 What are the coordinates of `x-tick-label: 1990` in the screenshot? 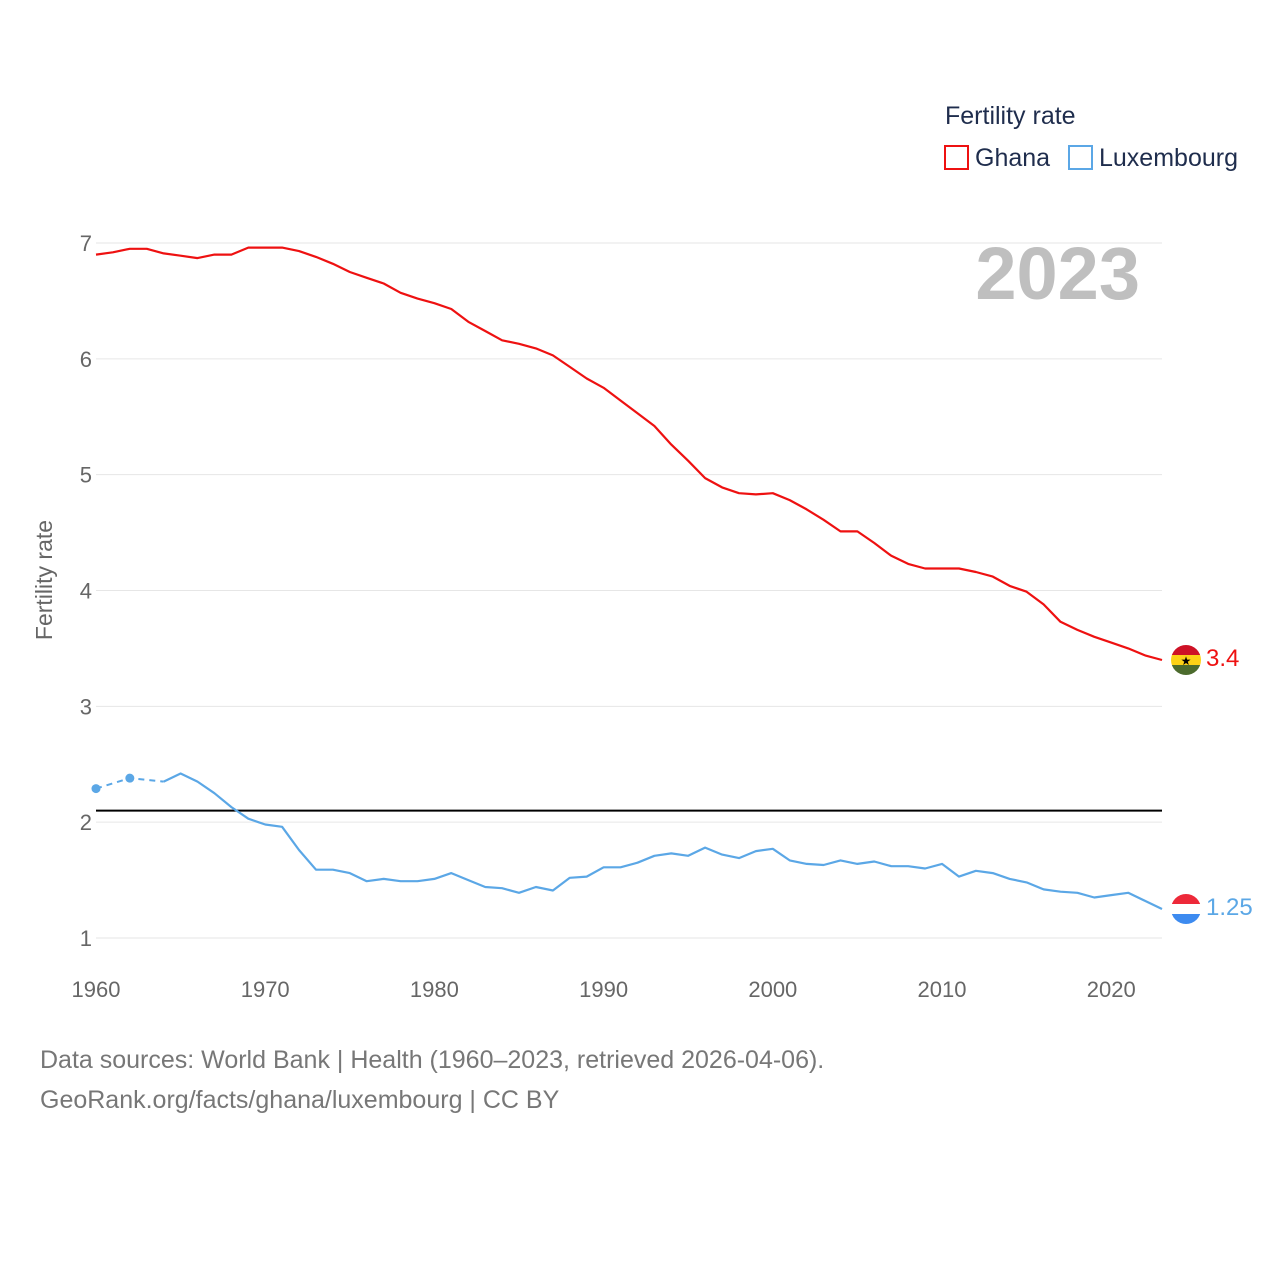 It's located at (603, 989).